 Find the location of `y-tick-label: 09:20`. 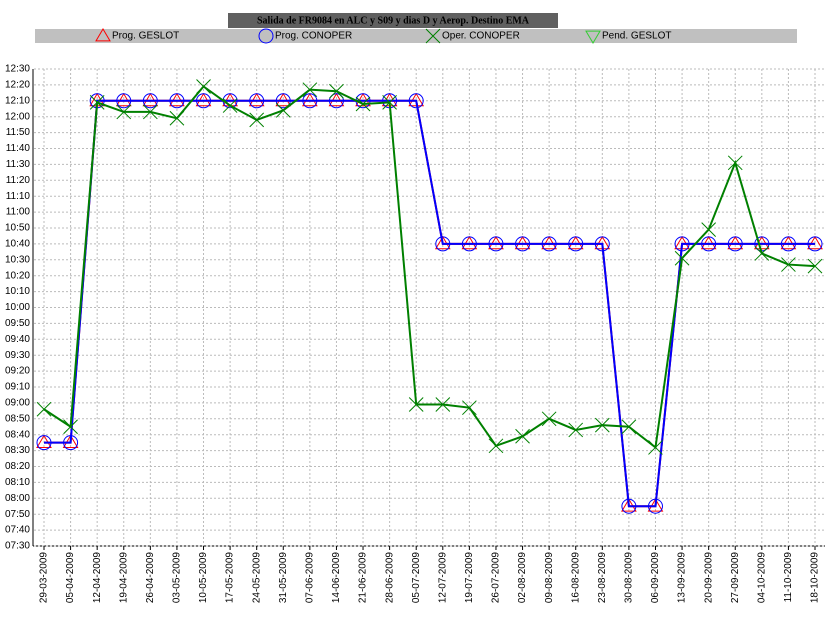

y-tick-label: 09:20 is located at coordinates (17, 371).